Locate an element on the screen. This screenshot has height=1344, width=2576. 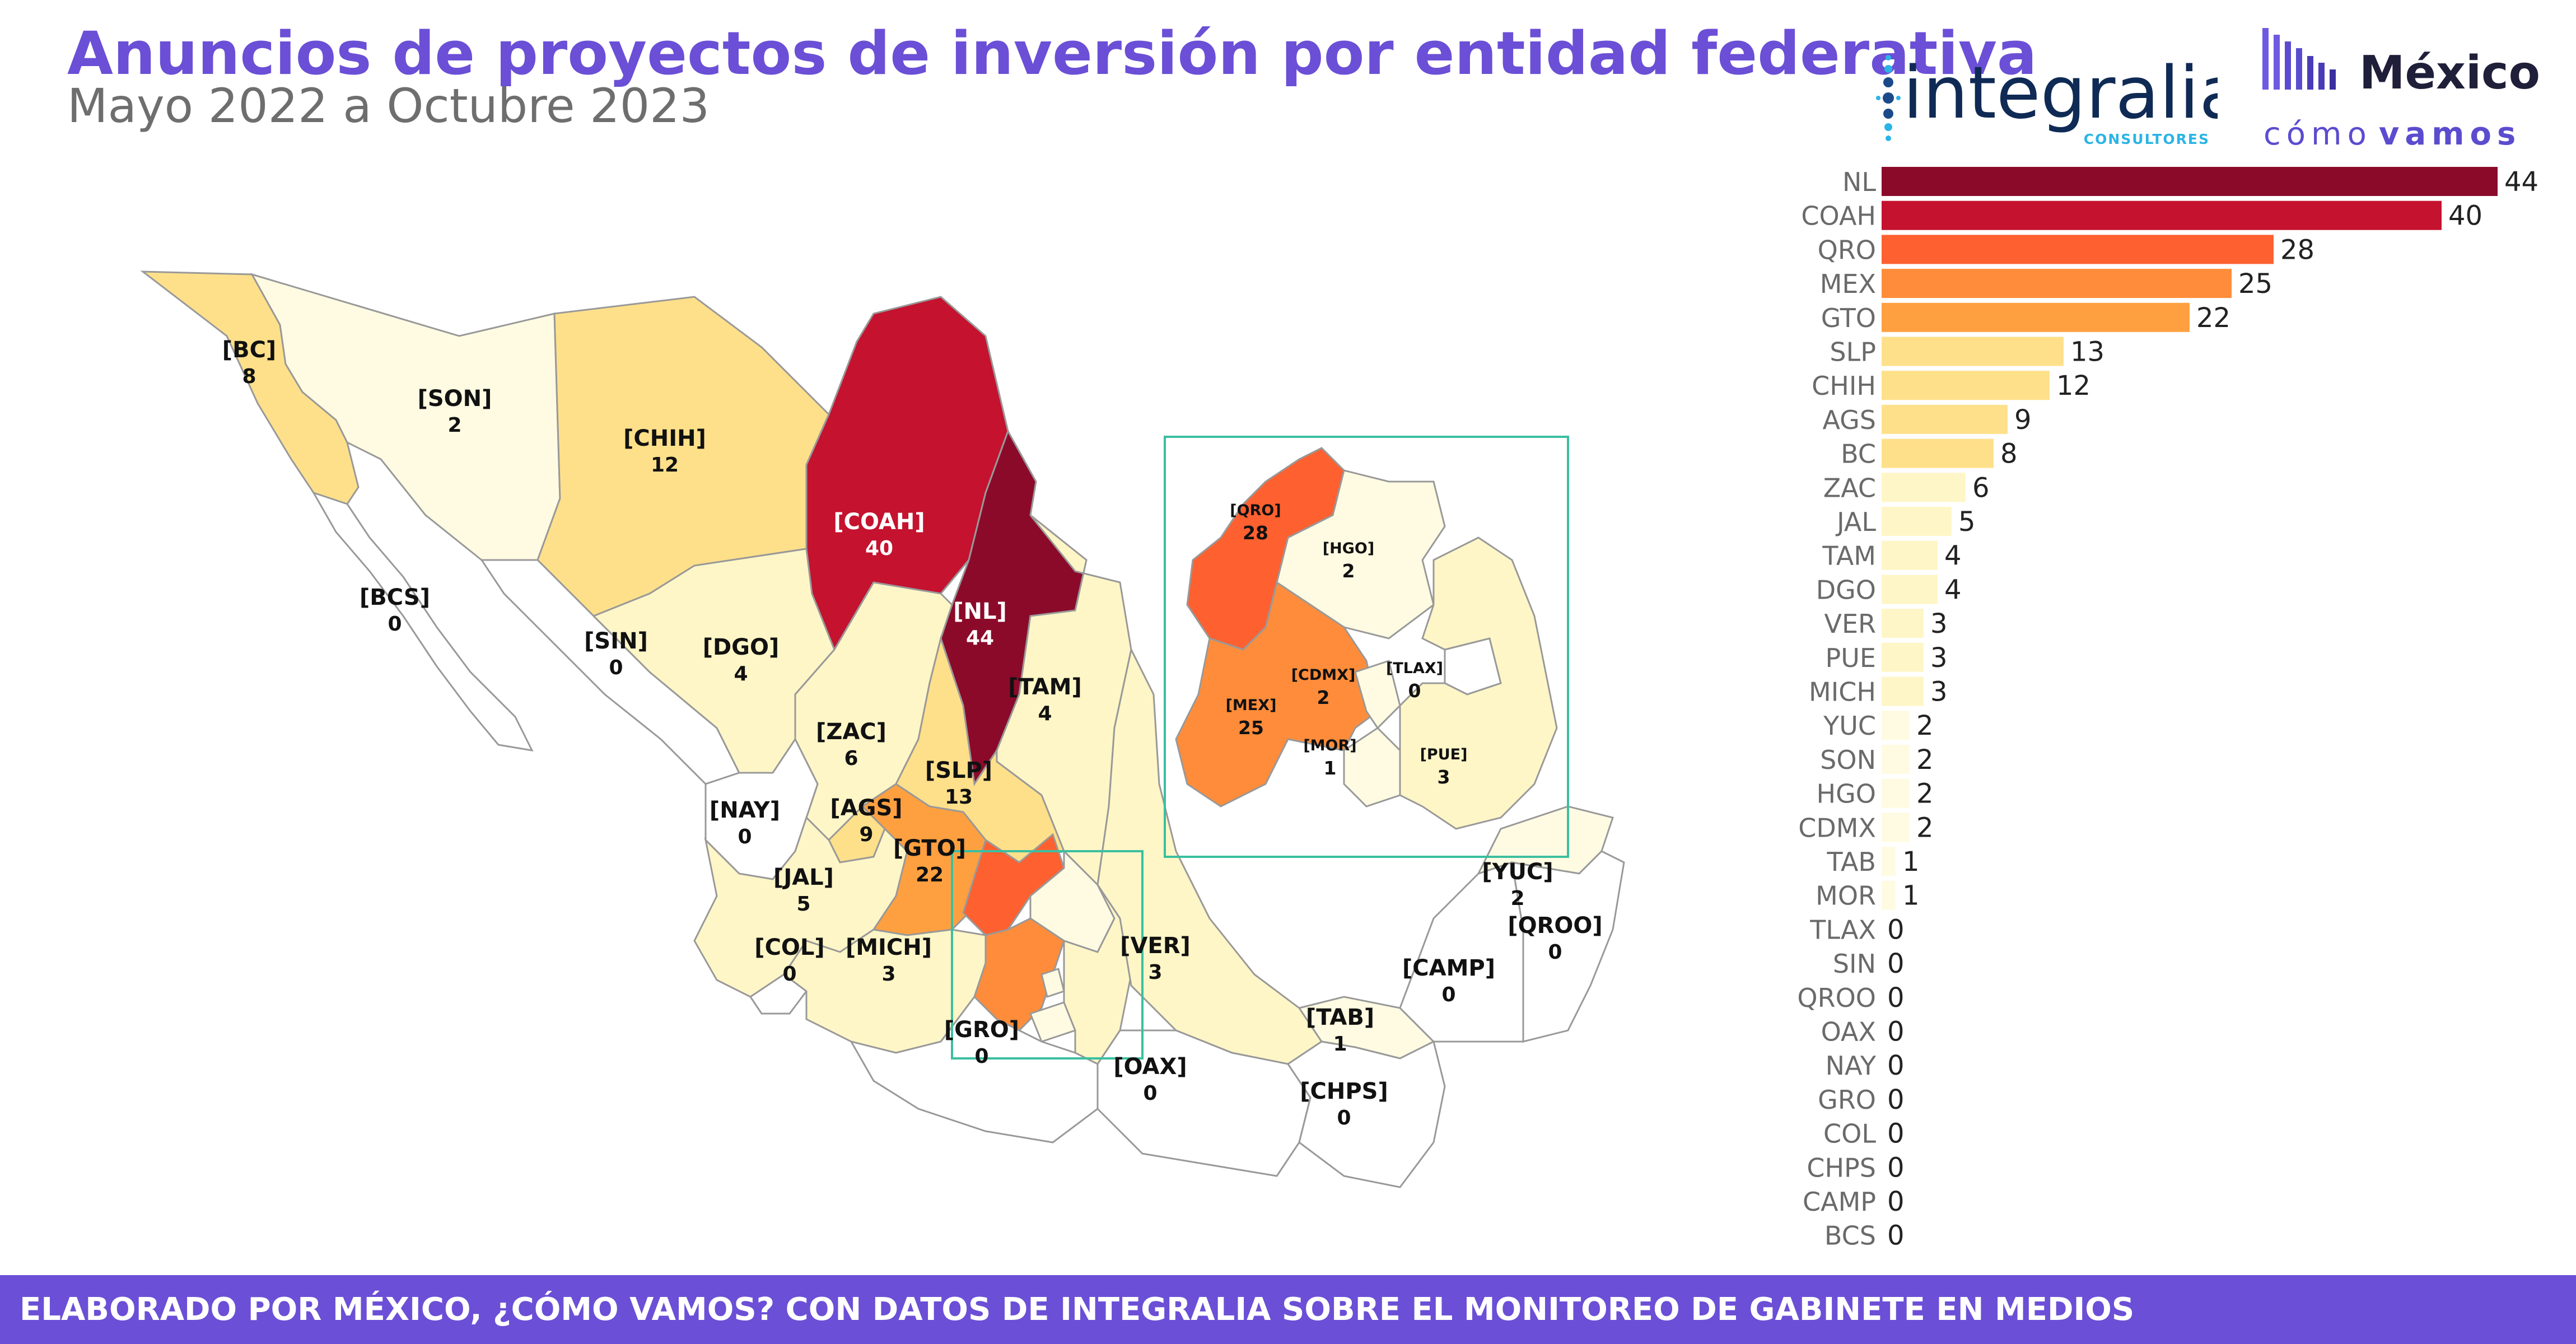
bar-value-label-tab: 1 is located at coordinates (1911, 862).